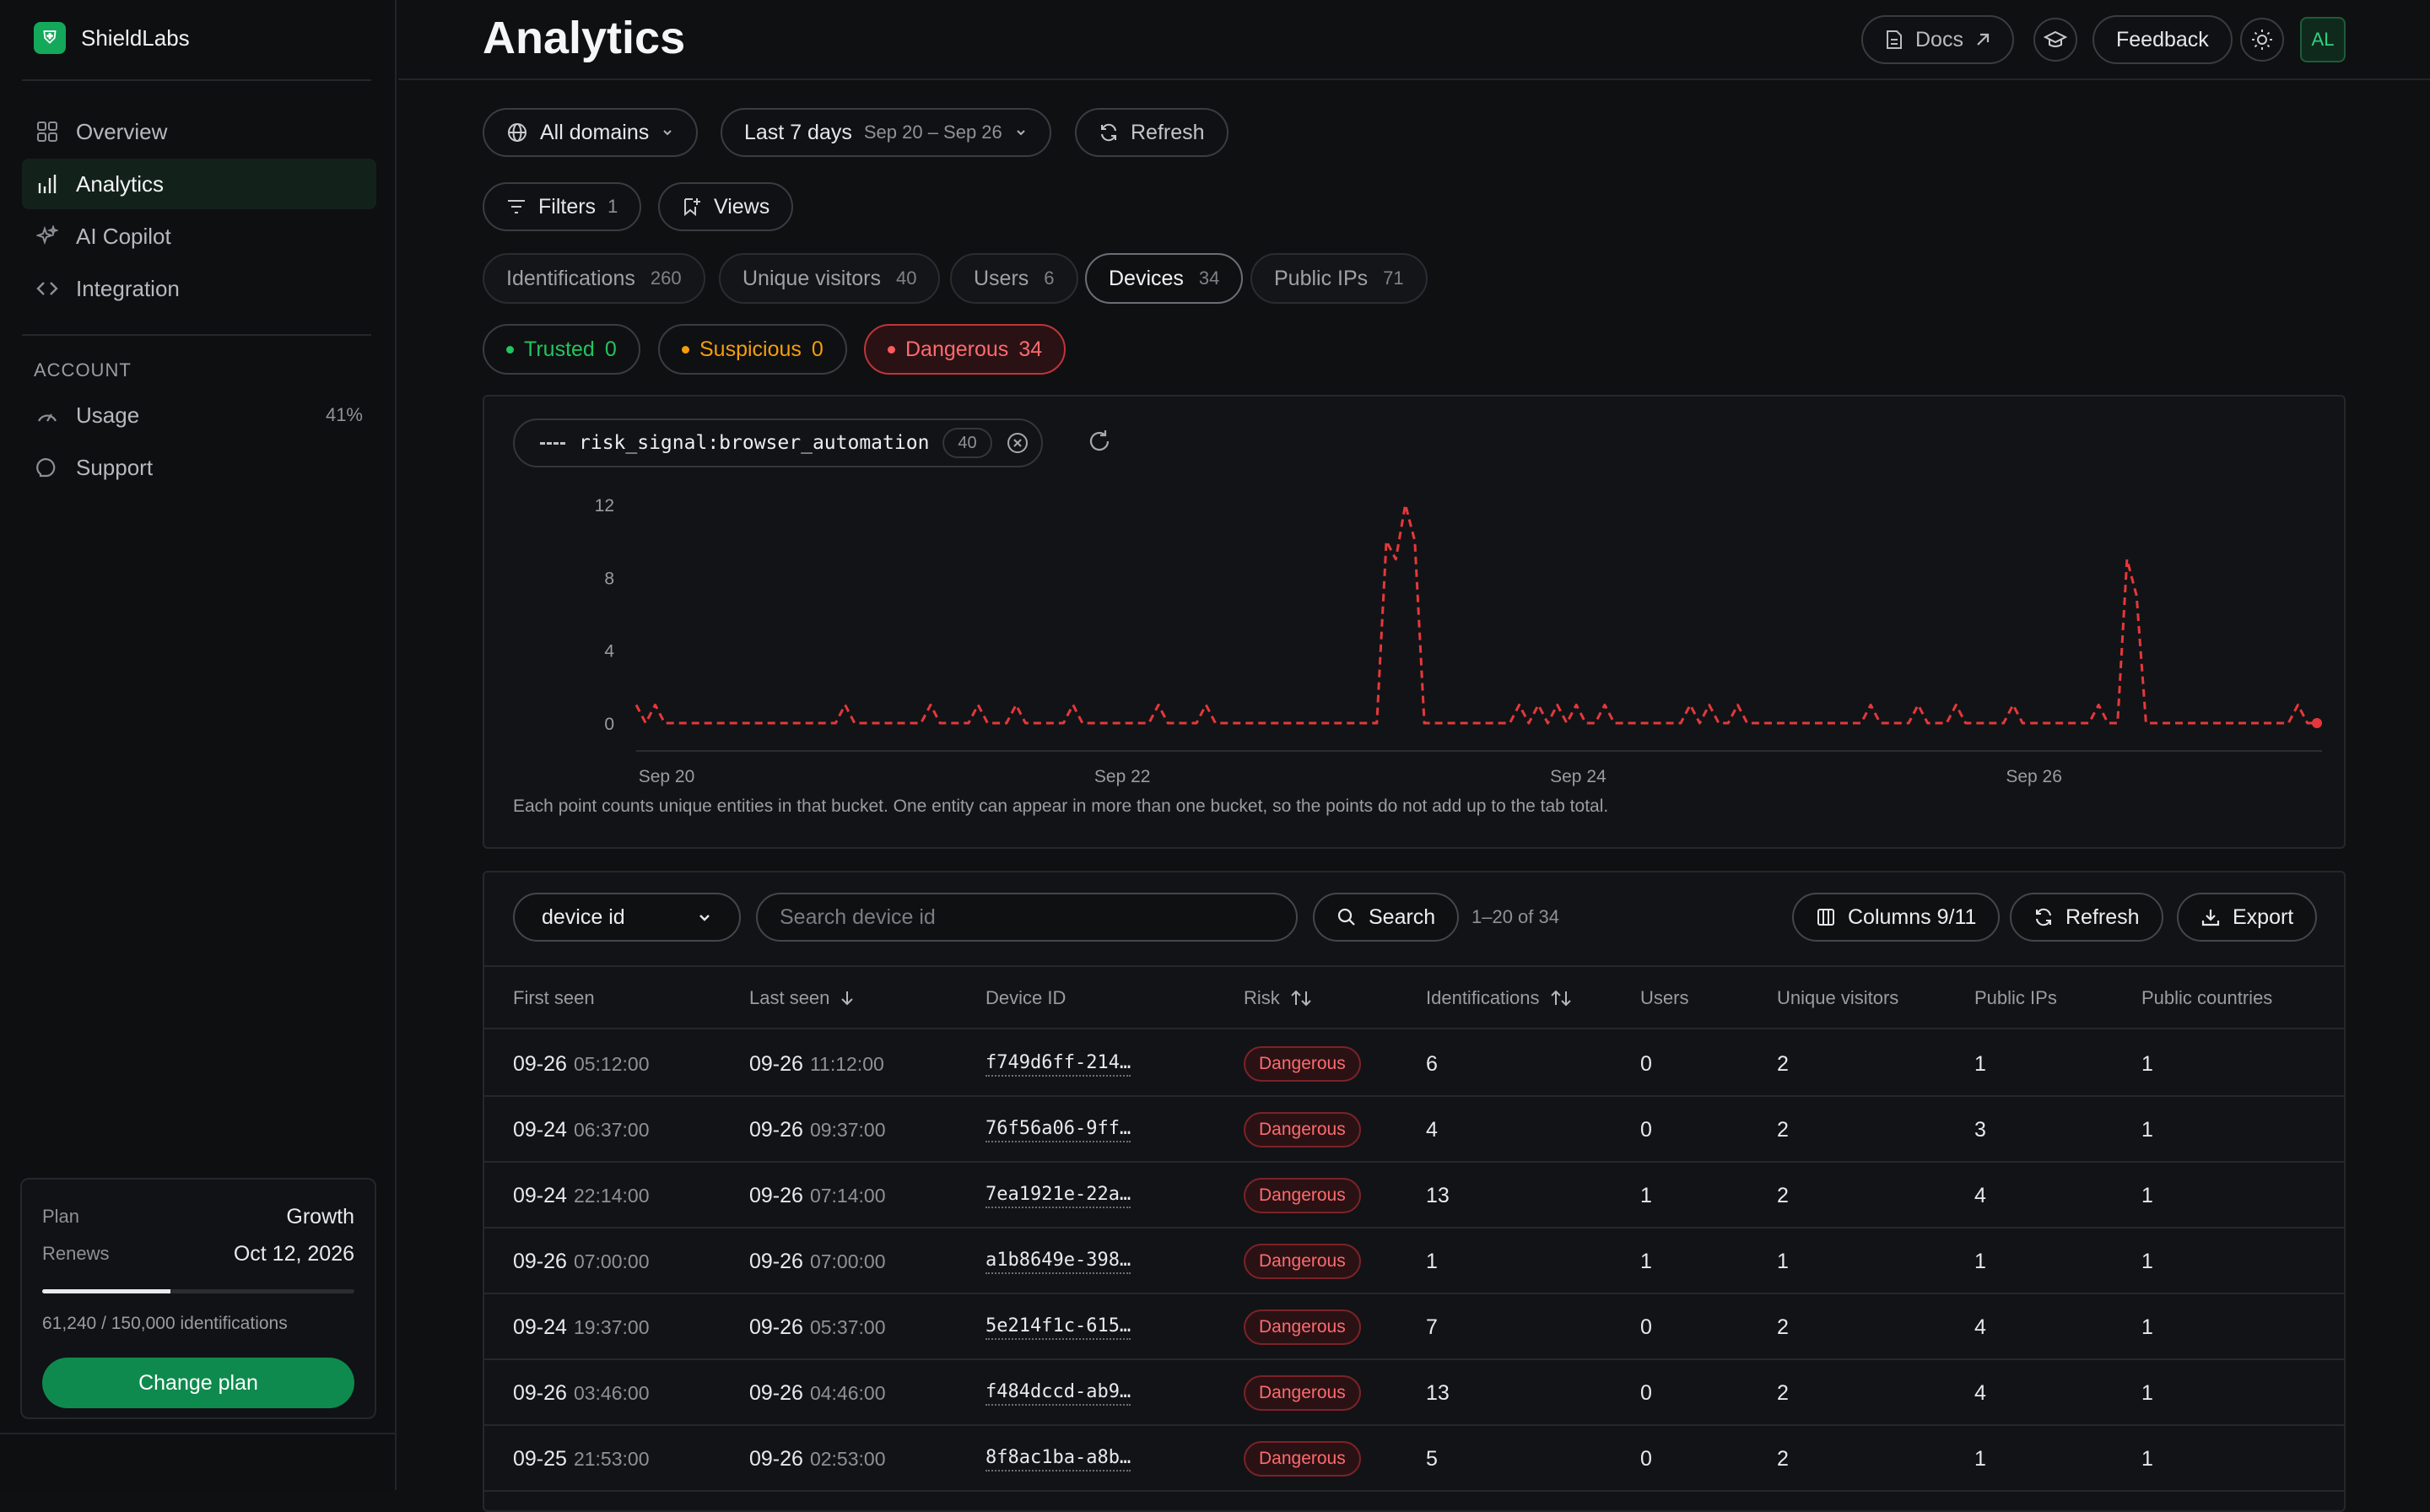 This screenshot has height=1512, width=2430. What do you see at coordinates (667, 776) in the screenshot?
I see `x-tick-label: Sep 20` at bounding box center [667, 776].